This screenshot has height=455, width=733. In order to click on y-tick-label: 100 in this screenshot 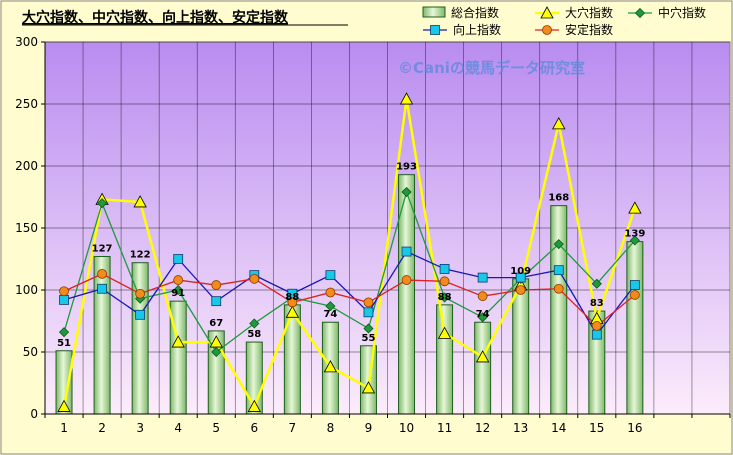, I will do `click(26, 290)`.